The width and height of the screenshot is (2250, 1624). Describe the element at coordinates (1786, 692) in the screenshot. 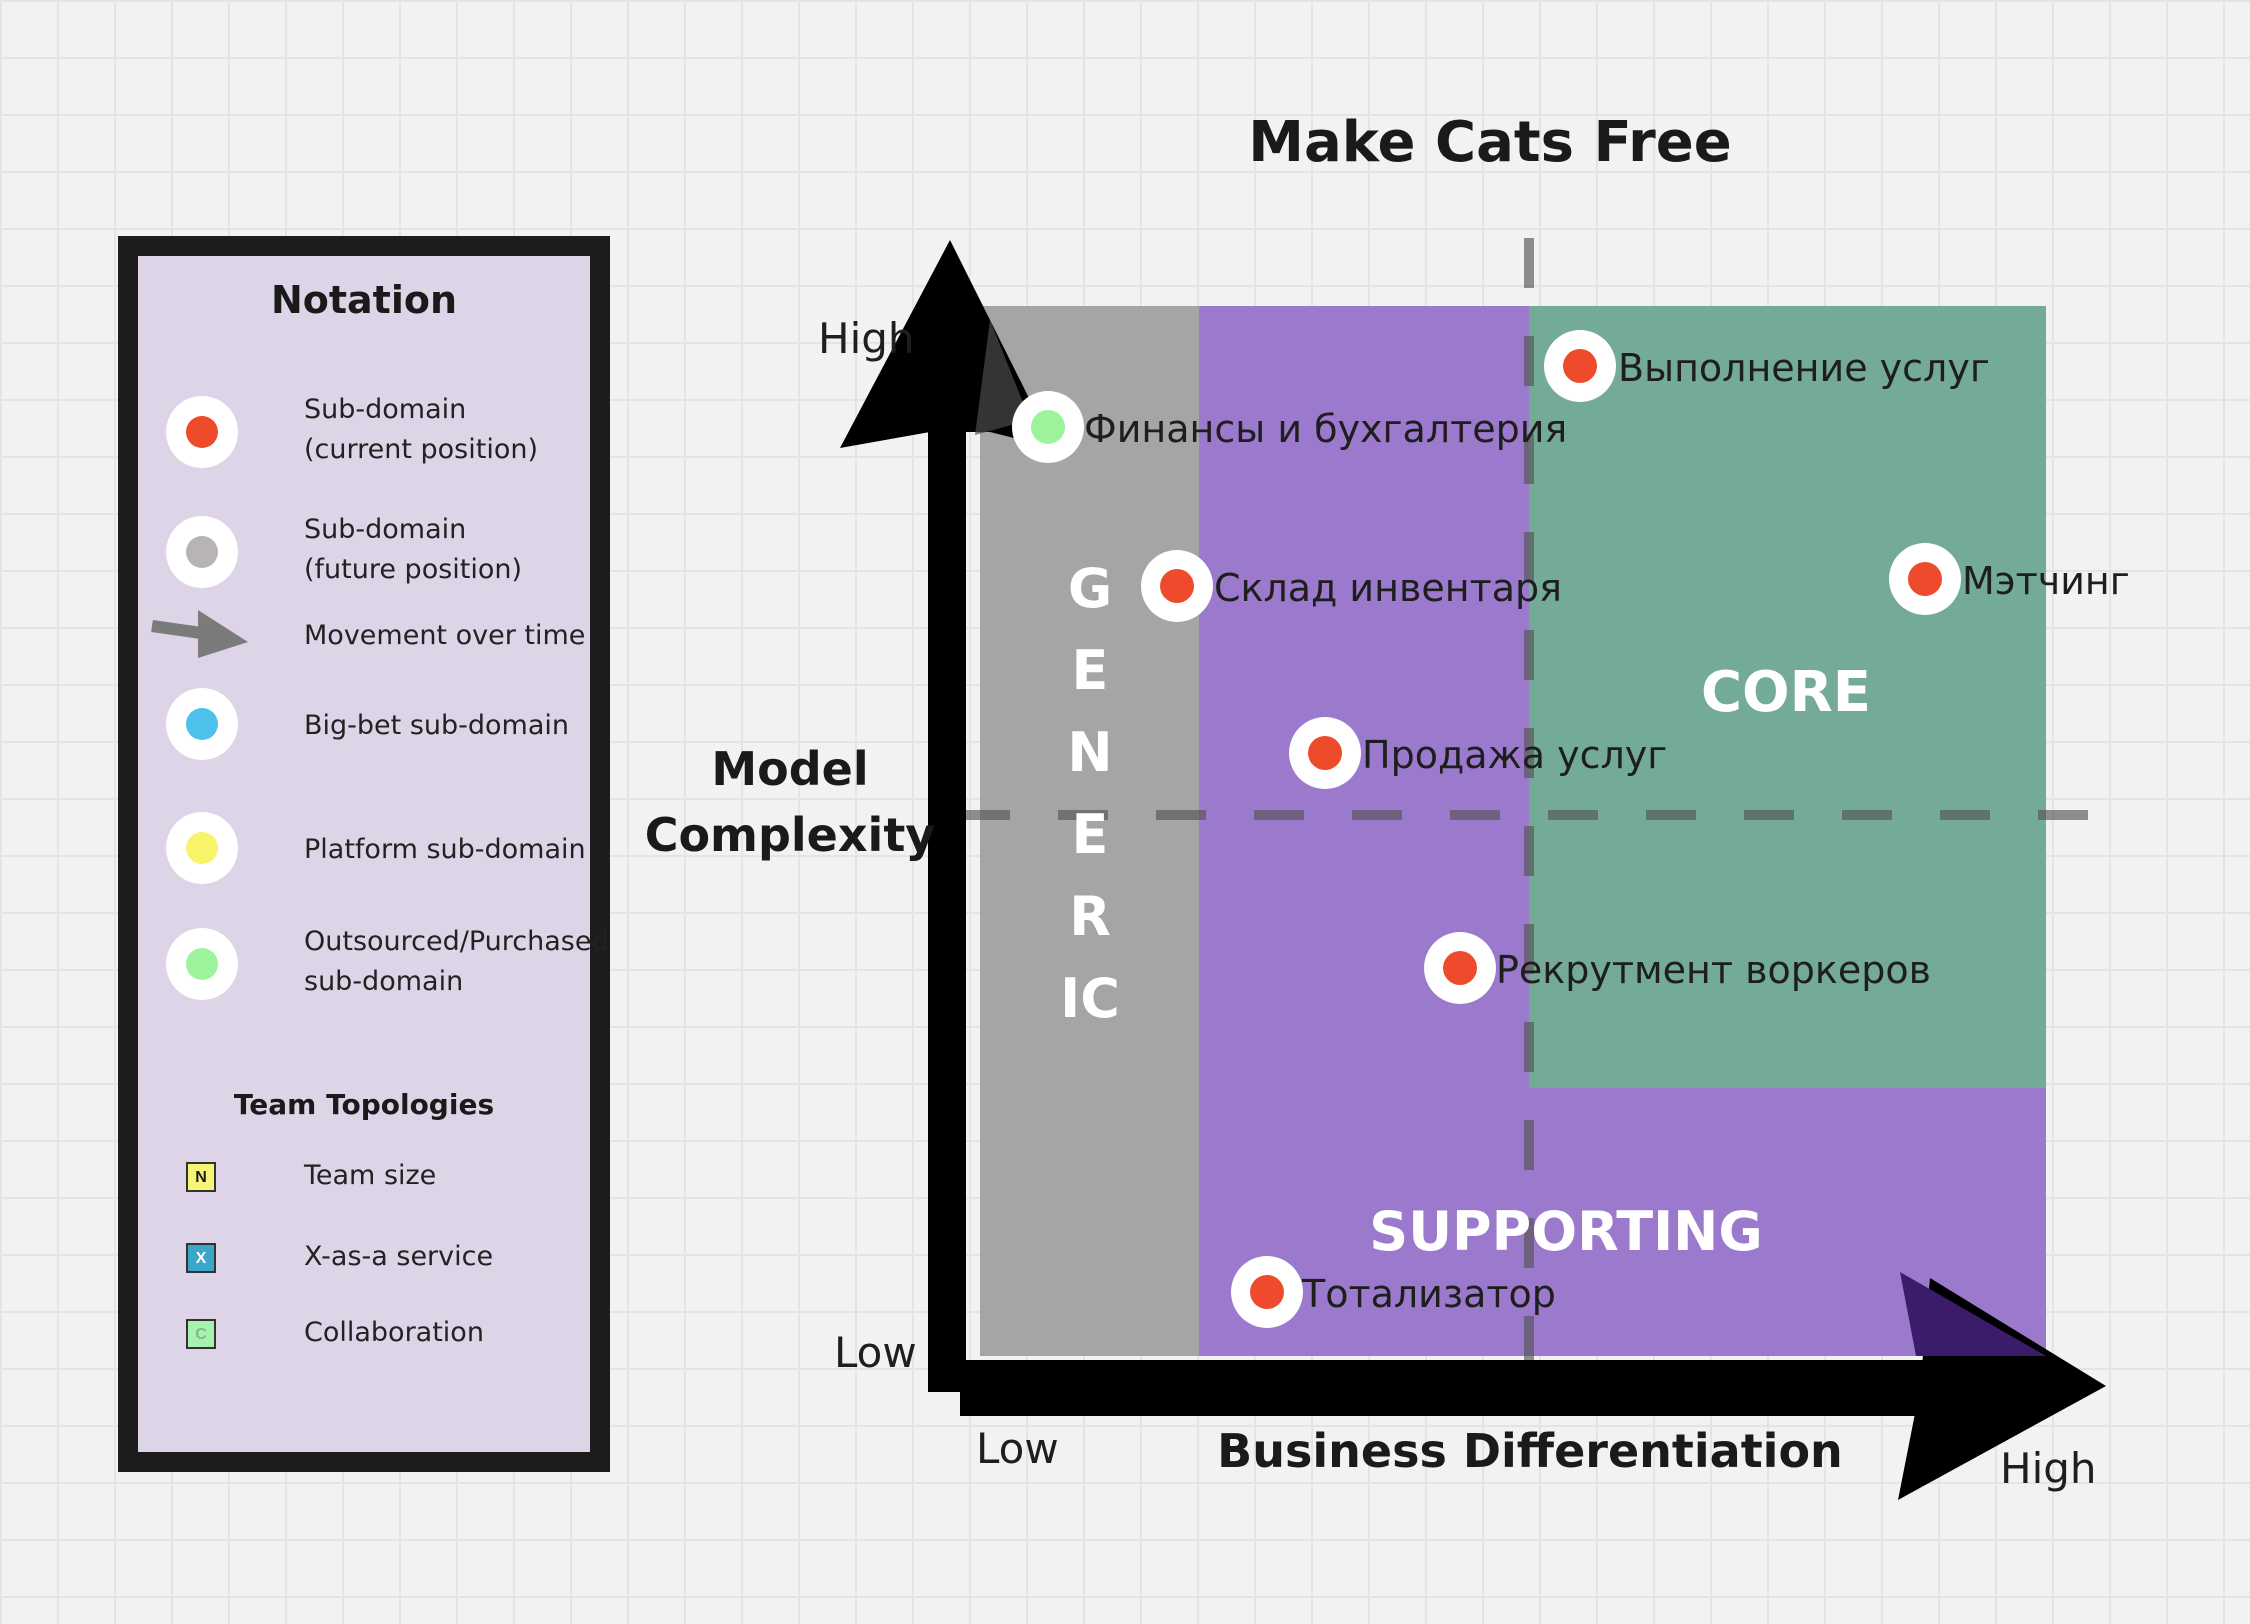

I see `core-label: CORE` at that location.